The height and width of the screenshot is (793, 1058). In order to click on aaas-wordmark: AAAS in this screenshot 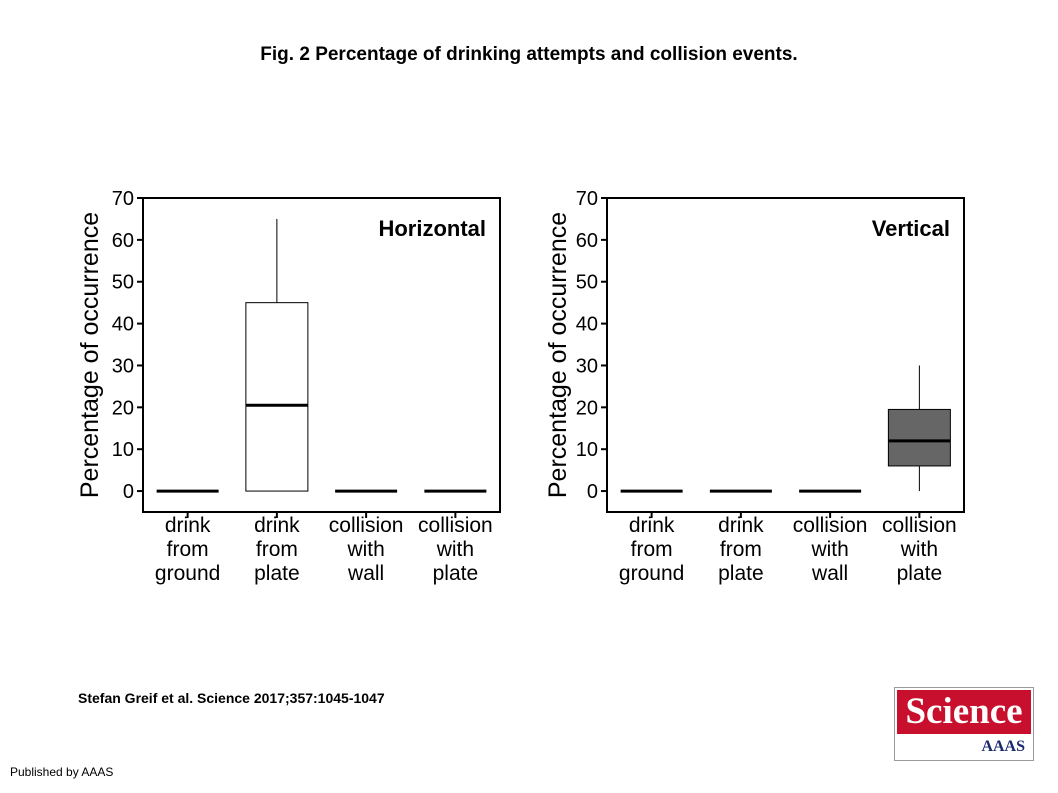, I will do `click(1003, 746)`.